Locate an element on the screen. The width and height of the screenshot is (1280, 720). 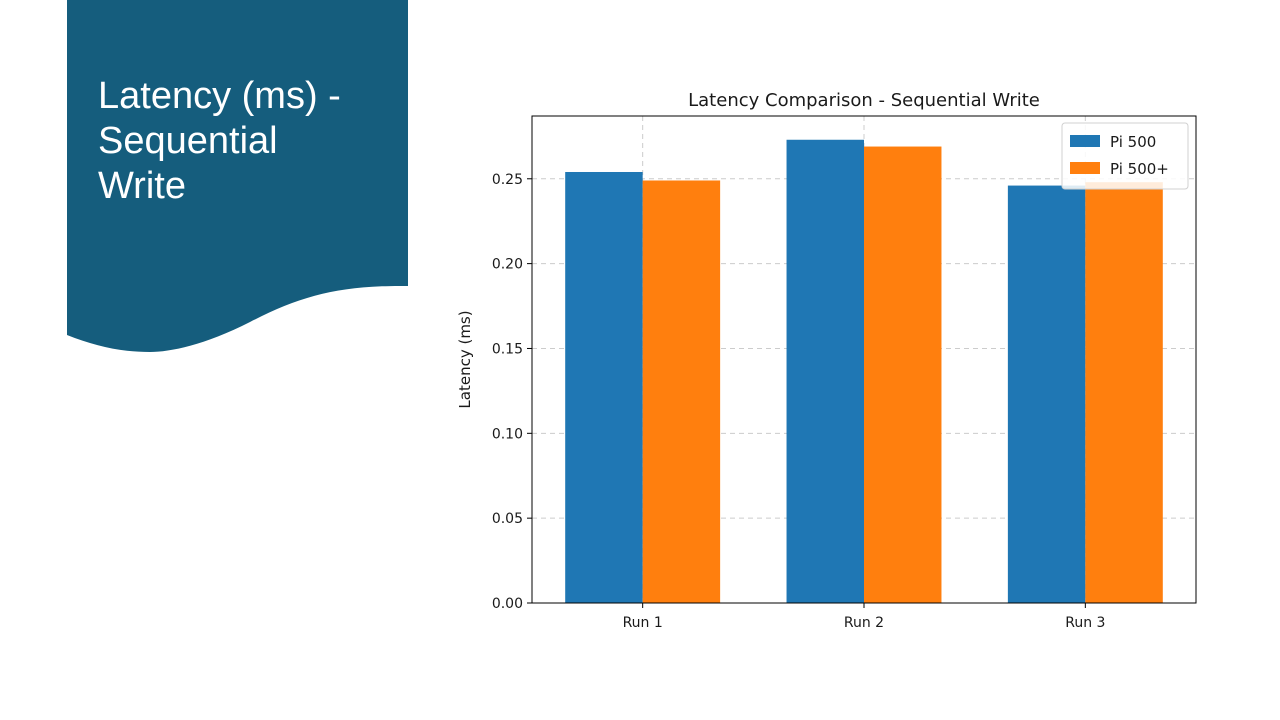
title-banner-shape is located at coordinates (237, 176).